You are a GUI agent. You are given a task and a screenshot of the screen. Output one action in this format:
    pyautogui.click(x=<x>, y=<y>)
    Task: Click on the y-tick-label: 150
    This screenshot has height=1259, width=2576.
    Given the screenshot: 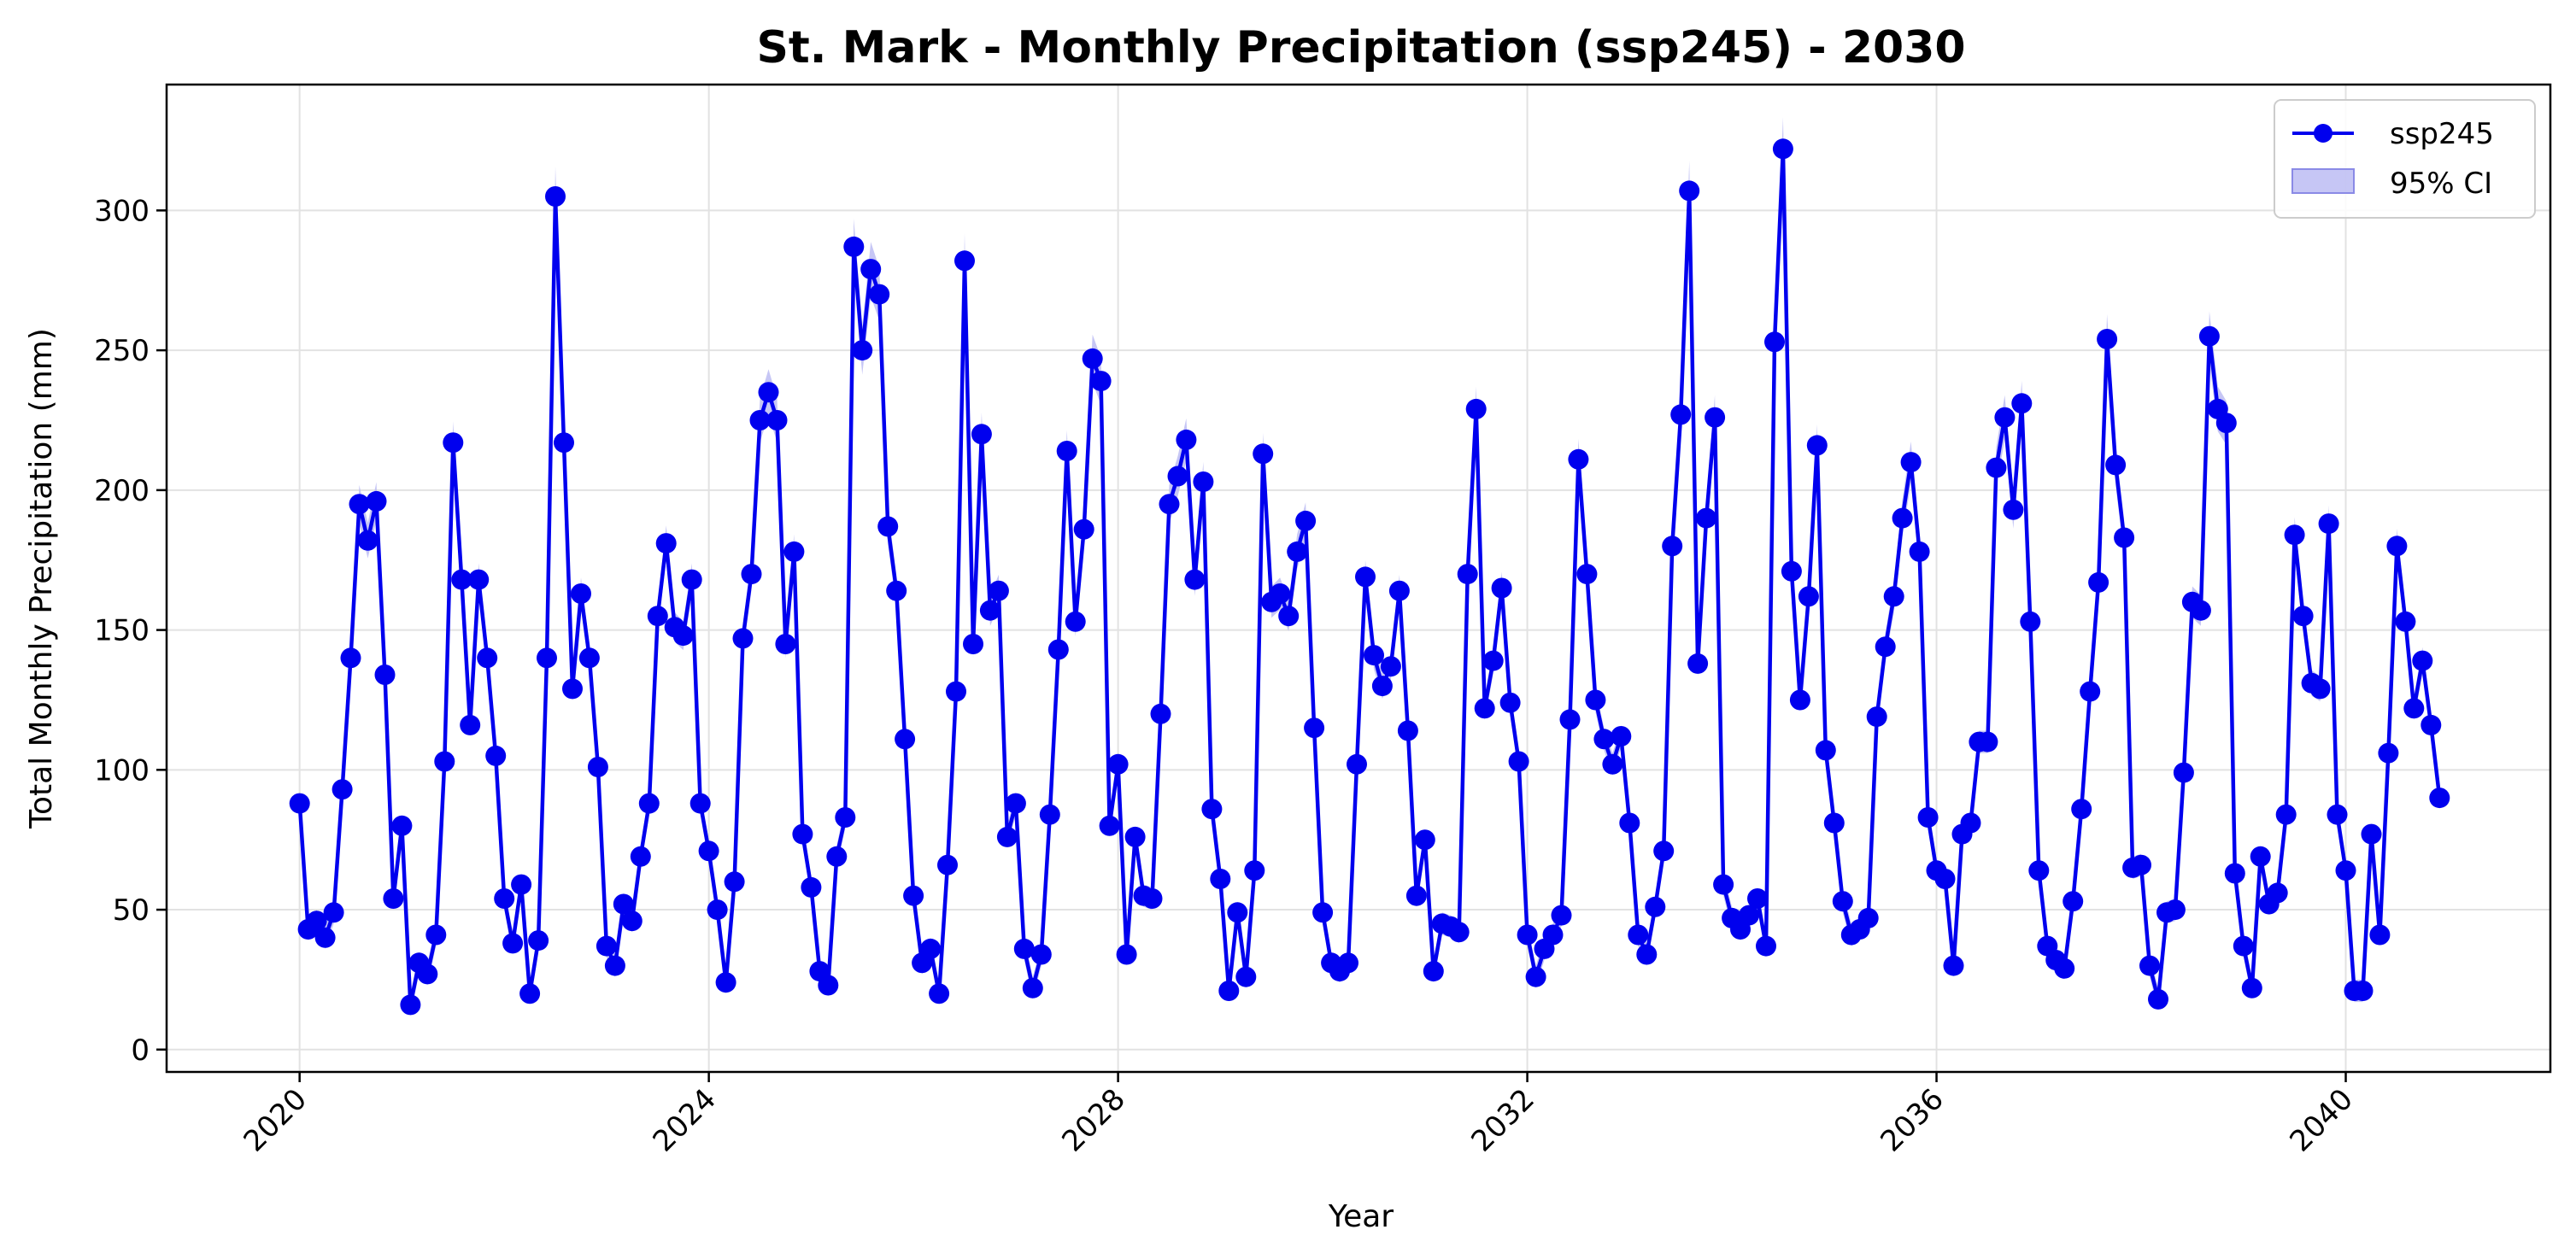 What is the action you would take?
    pyautogui.click(x=122, y=631)
    